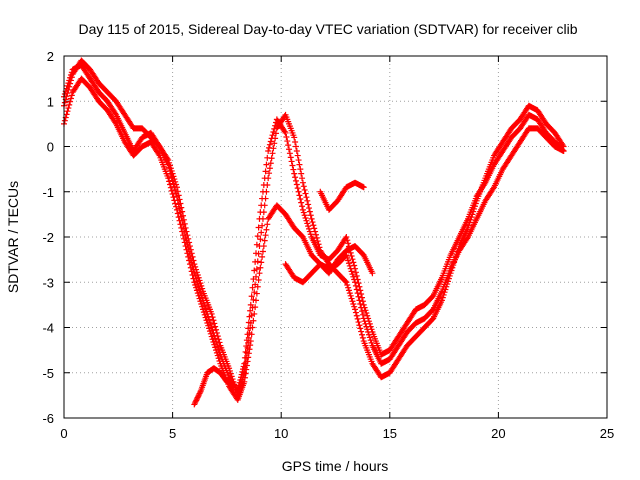  Describe the element at coordinates (48, 328) in the screenshot. I see `y-tick-label: -4` at that location.